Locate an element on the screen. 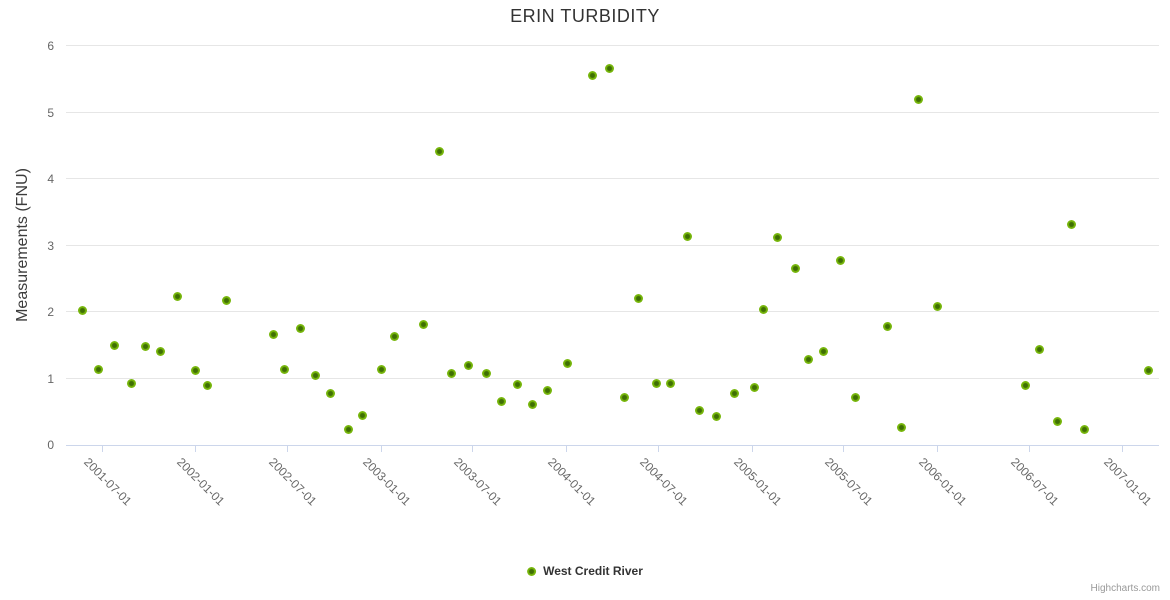  x-tick-label: 2003-01-01 is located at coordinates (386, 482).